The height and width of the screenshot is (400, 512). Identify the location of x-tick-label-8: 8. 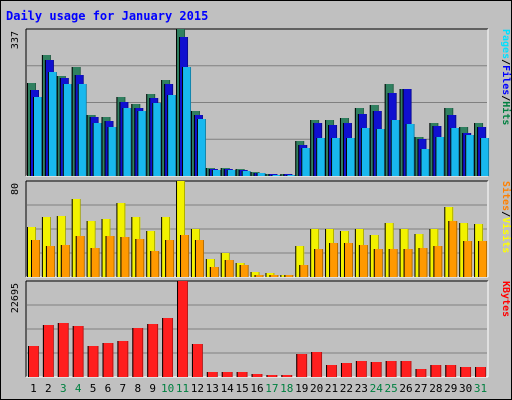
(137, 388).